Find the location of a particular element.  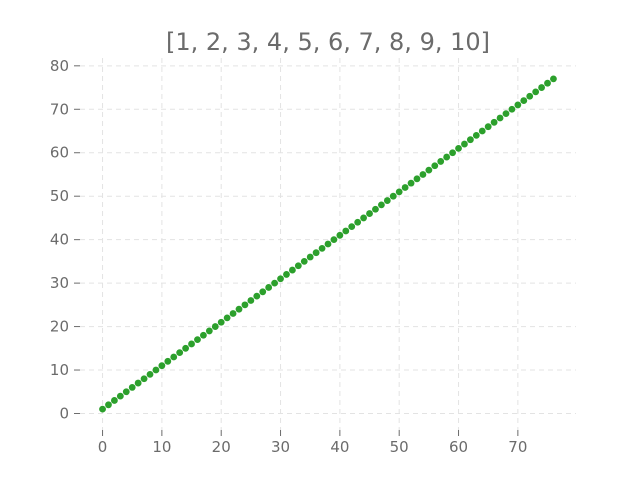

x-tick-label: 20 is located at coordinates (221, 447).